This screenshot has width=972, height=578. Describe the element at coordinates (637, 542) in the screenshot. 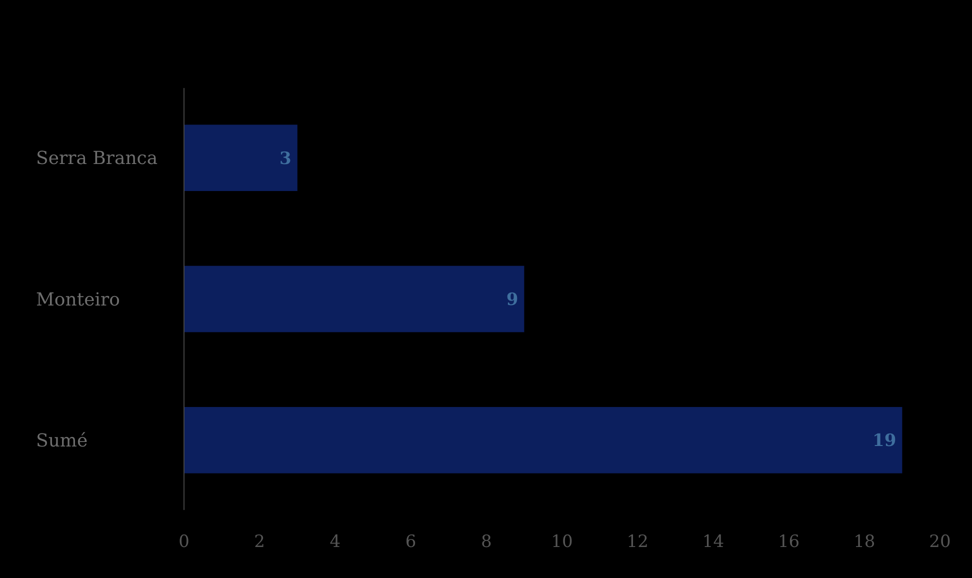

I see `x-tick-label: 12` at that location.